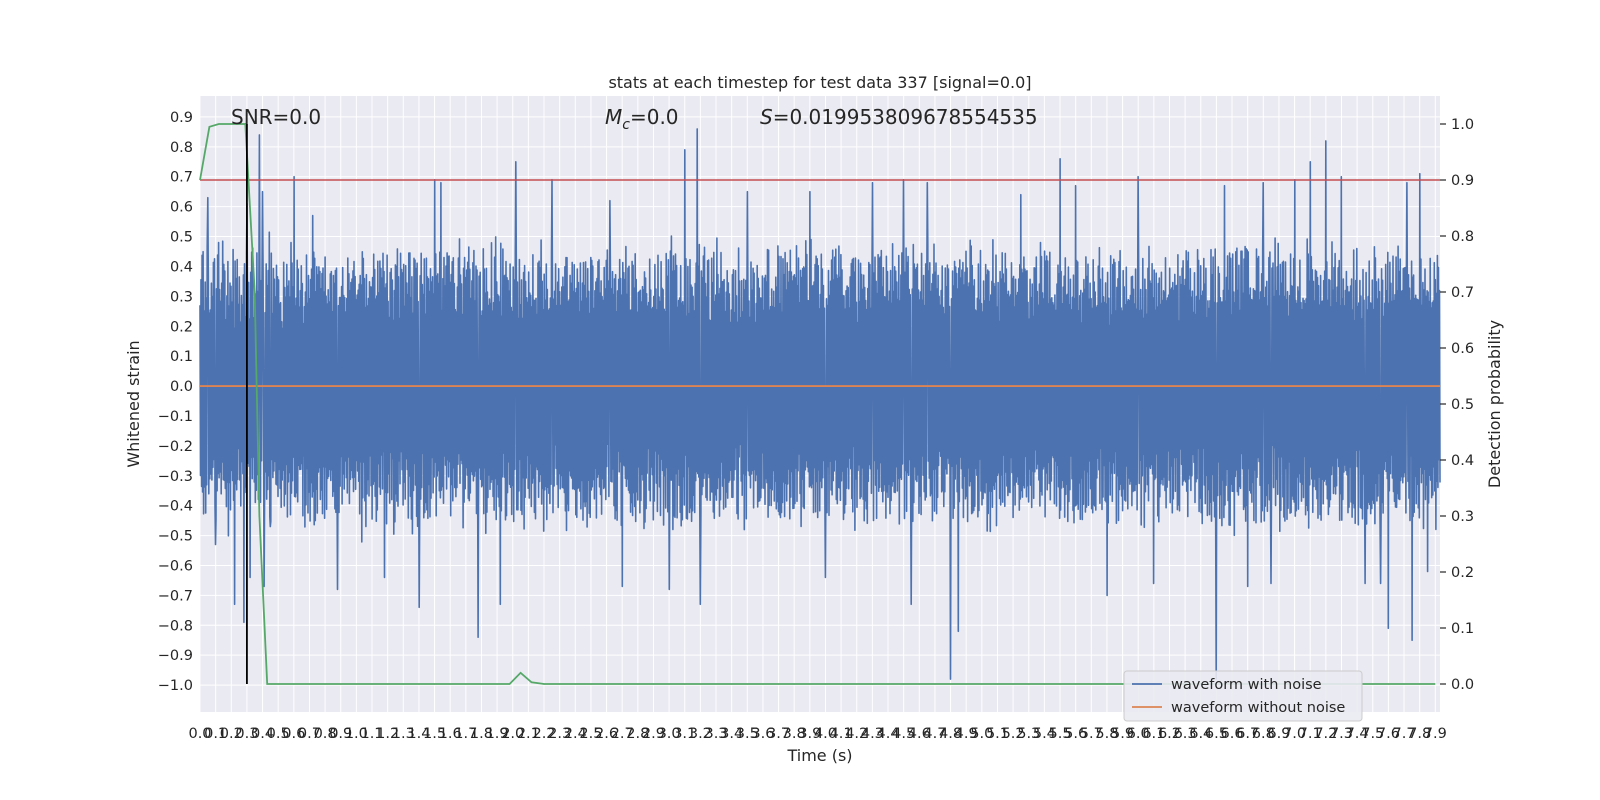 The width and height of the screenshot is (1600, 800). Describe the element at coordinates (175, 656) in the screenshot. I see `y-tick-label: −0.9` at that location.